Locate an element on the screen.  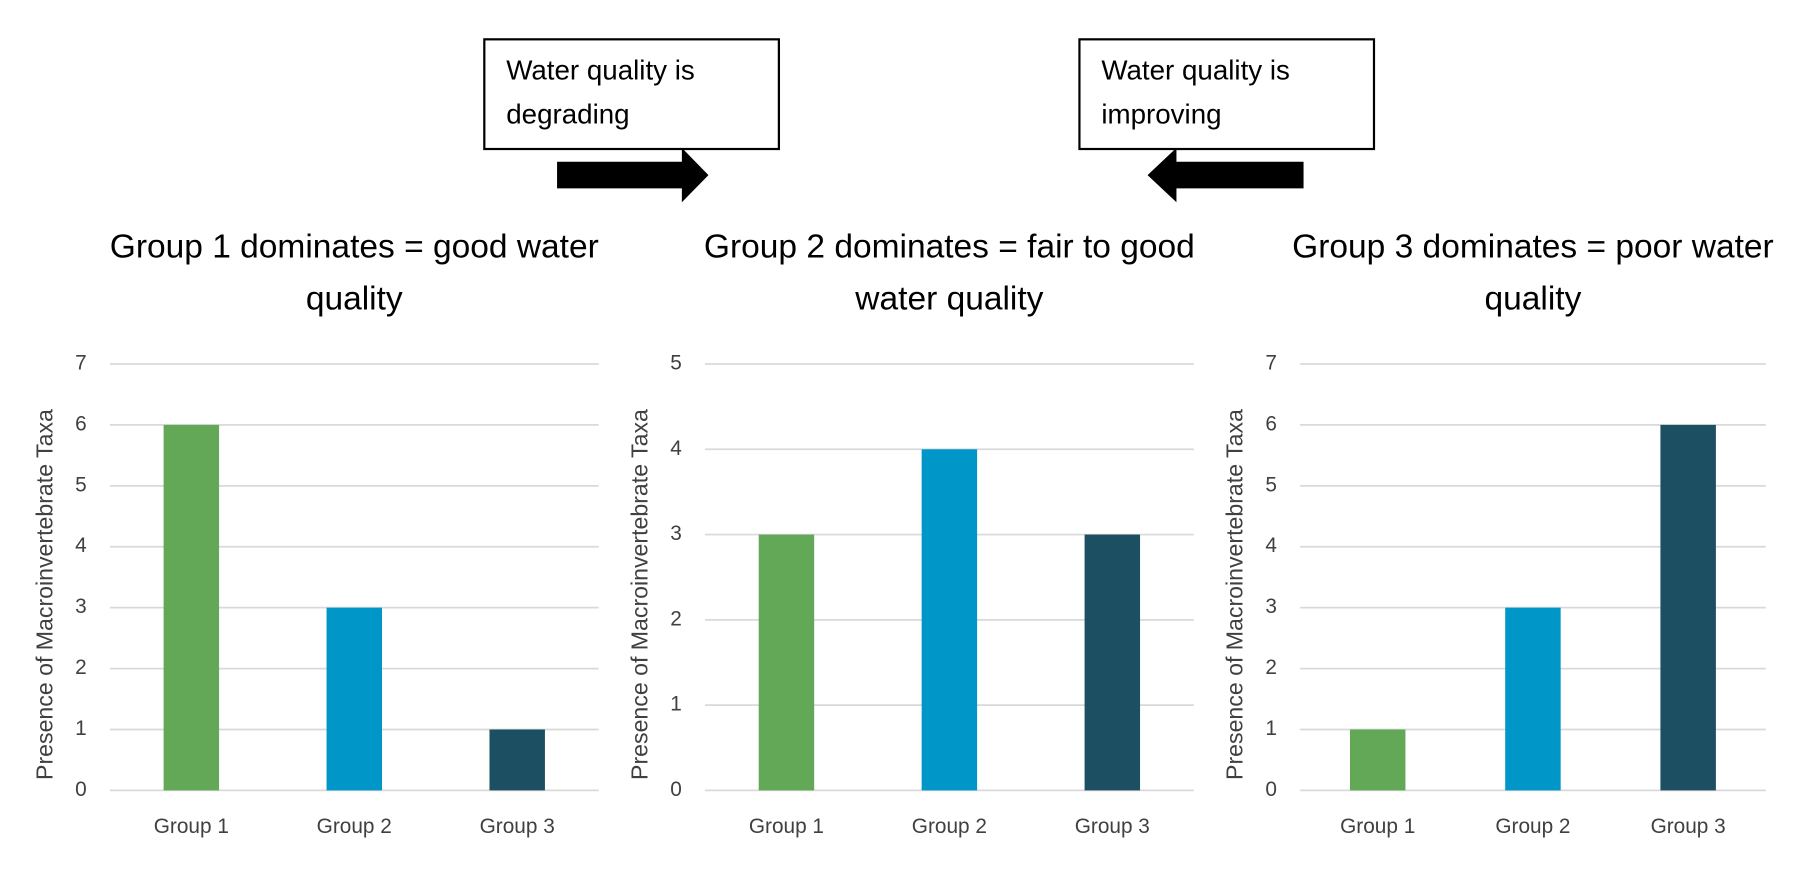
annotation-box: Water quality is degrading is located at coordinates (632, 94).